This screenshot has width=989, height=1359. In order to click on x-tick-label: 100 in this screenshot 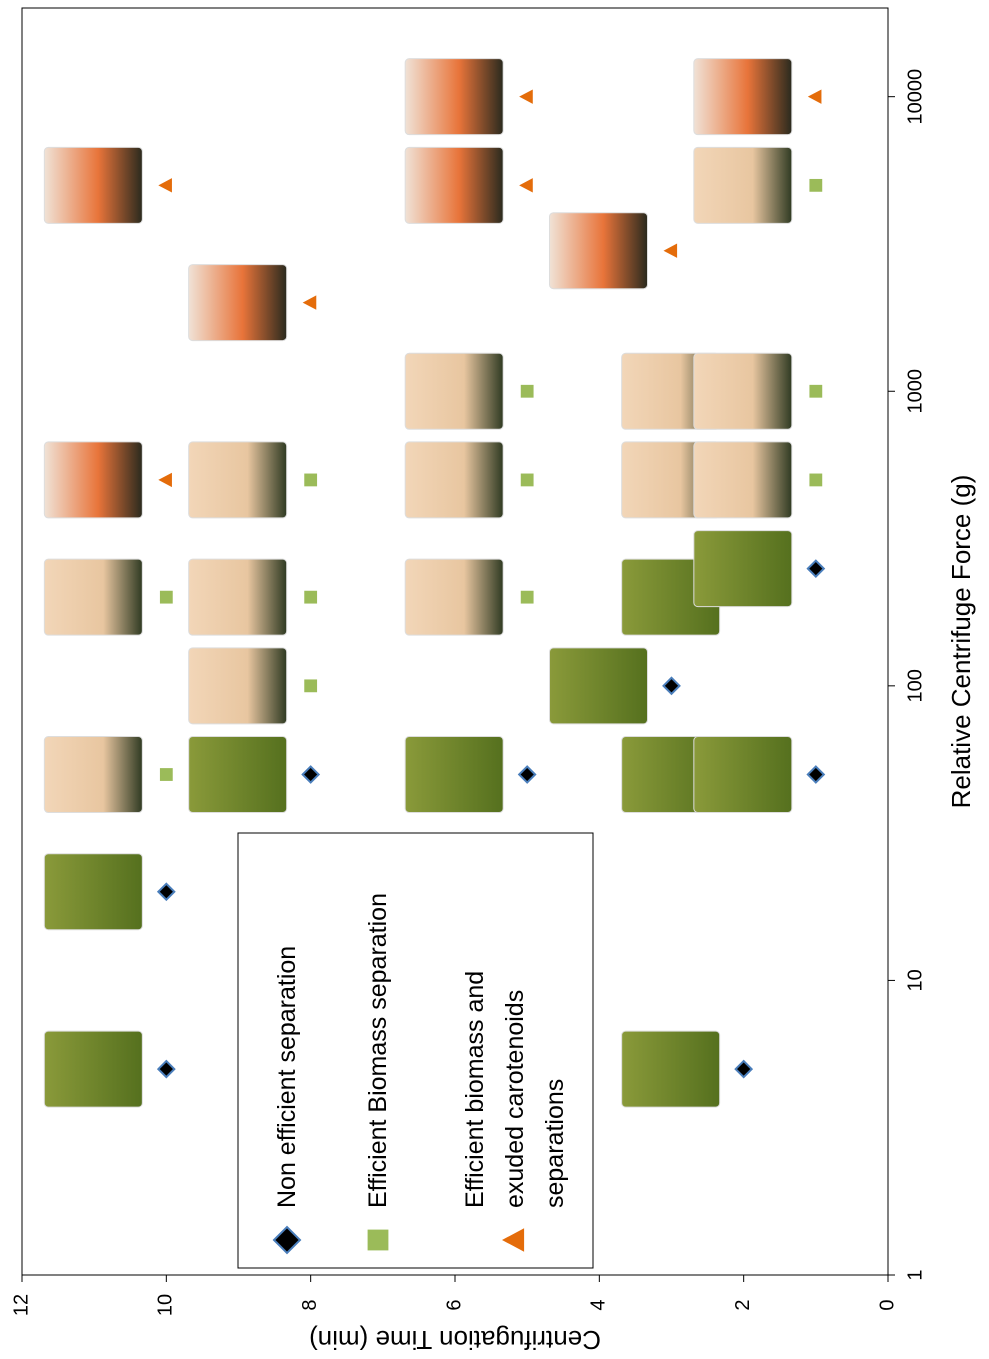, I will do `click(915, 685)`.